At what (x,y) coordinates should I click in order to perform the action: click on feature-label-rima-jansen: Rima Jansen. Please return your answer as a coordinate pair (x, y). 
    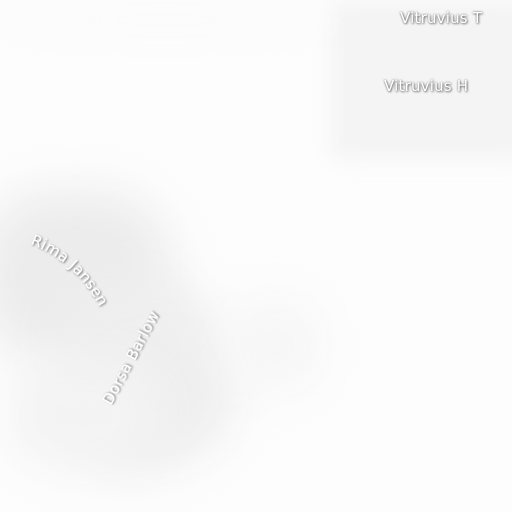
    Looking at the image, I should click on (70, 270).